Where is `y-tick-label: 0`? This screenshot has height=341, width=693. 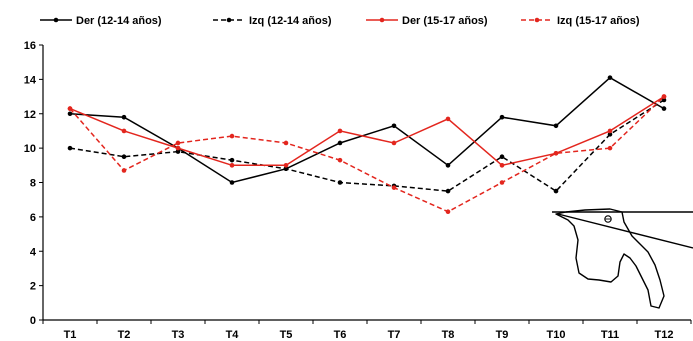 y-tick-label: 0 is located at coordinates (33, 321).